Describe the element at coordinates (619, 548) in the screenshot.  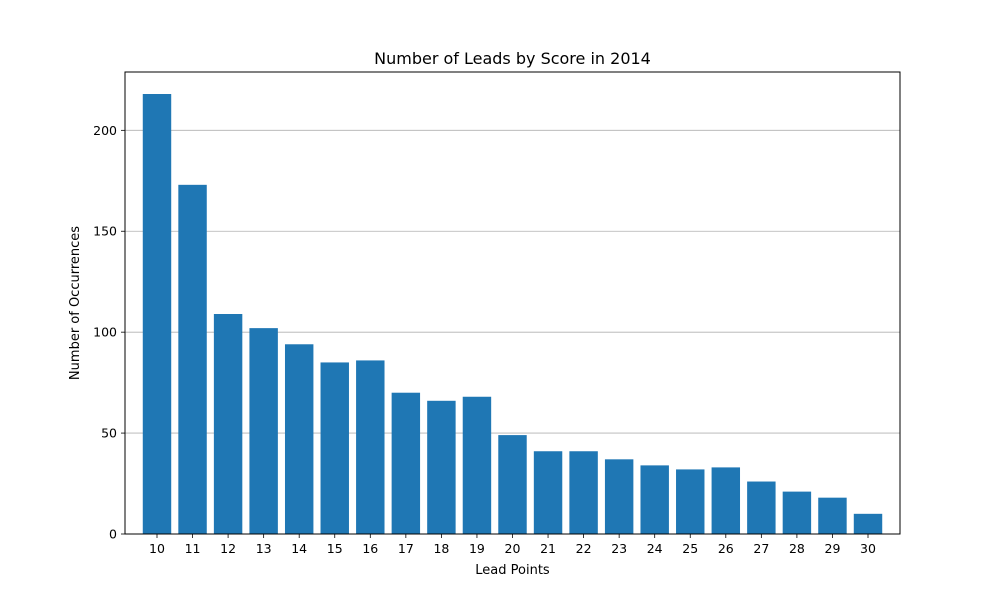
I see `x-tick-label: 23` at that location.